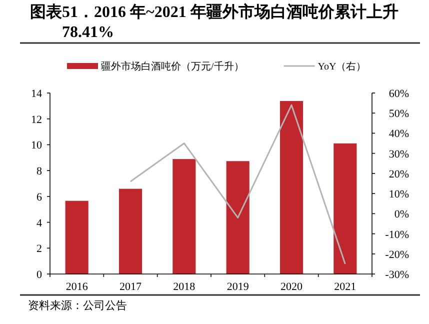 This screenshot has width=429, height=324. I want to click on y2-tick-label: 30%, so click(398, 154).